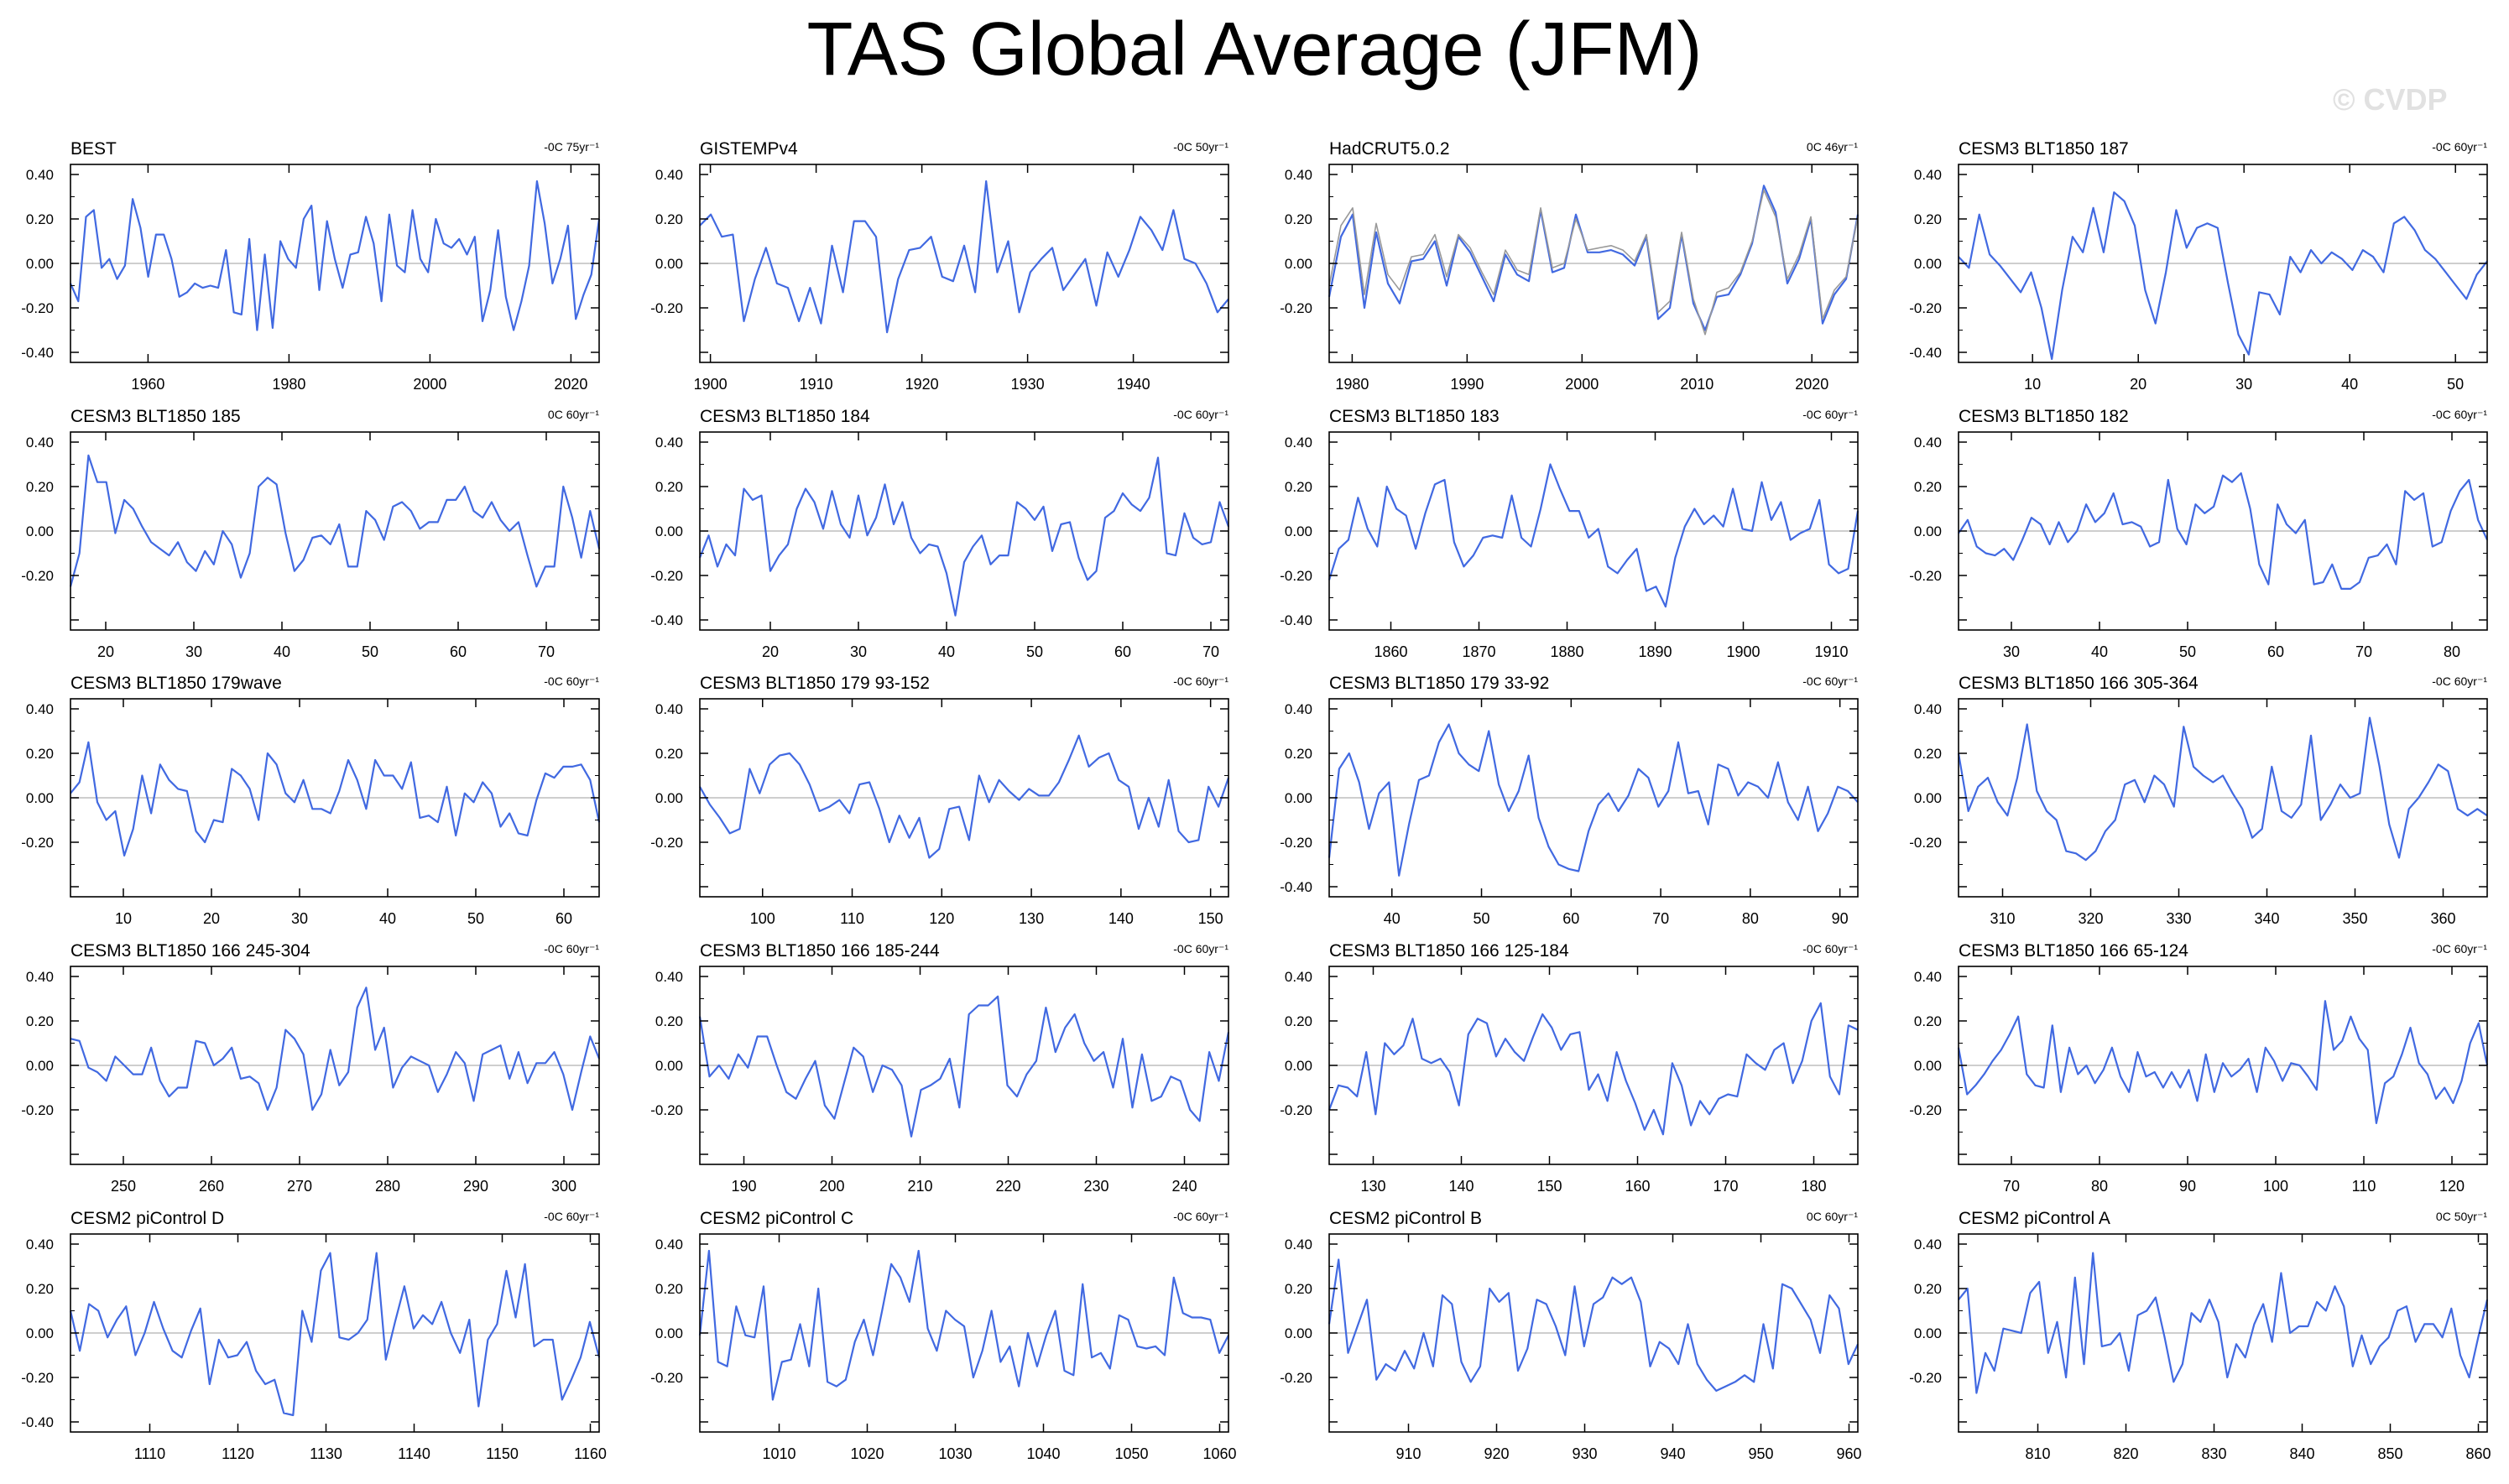  Describe the element at coordinates (1439, 683) in the screenshot. I see `panel-title: CESM3 BLT1850 179 33-92` at that location.